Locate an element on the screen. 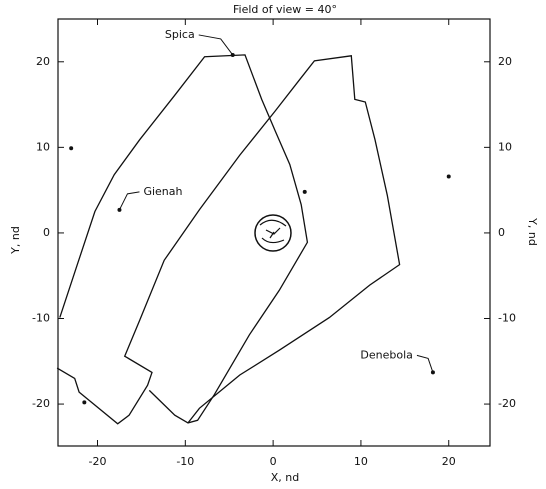 The width and height of the screenshot is (546, 489). x-tick-label: -20 is located at coordinates (98, 461).